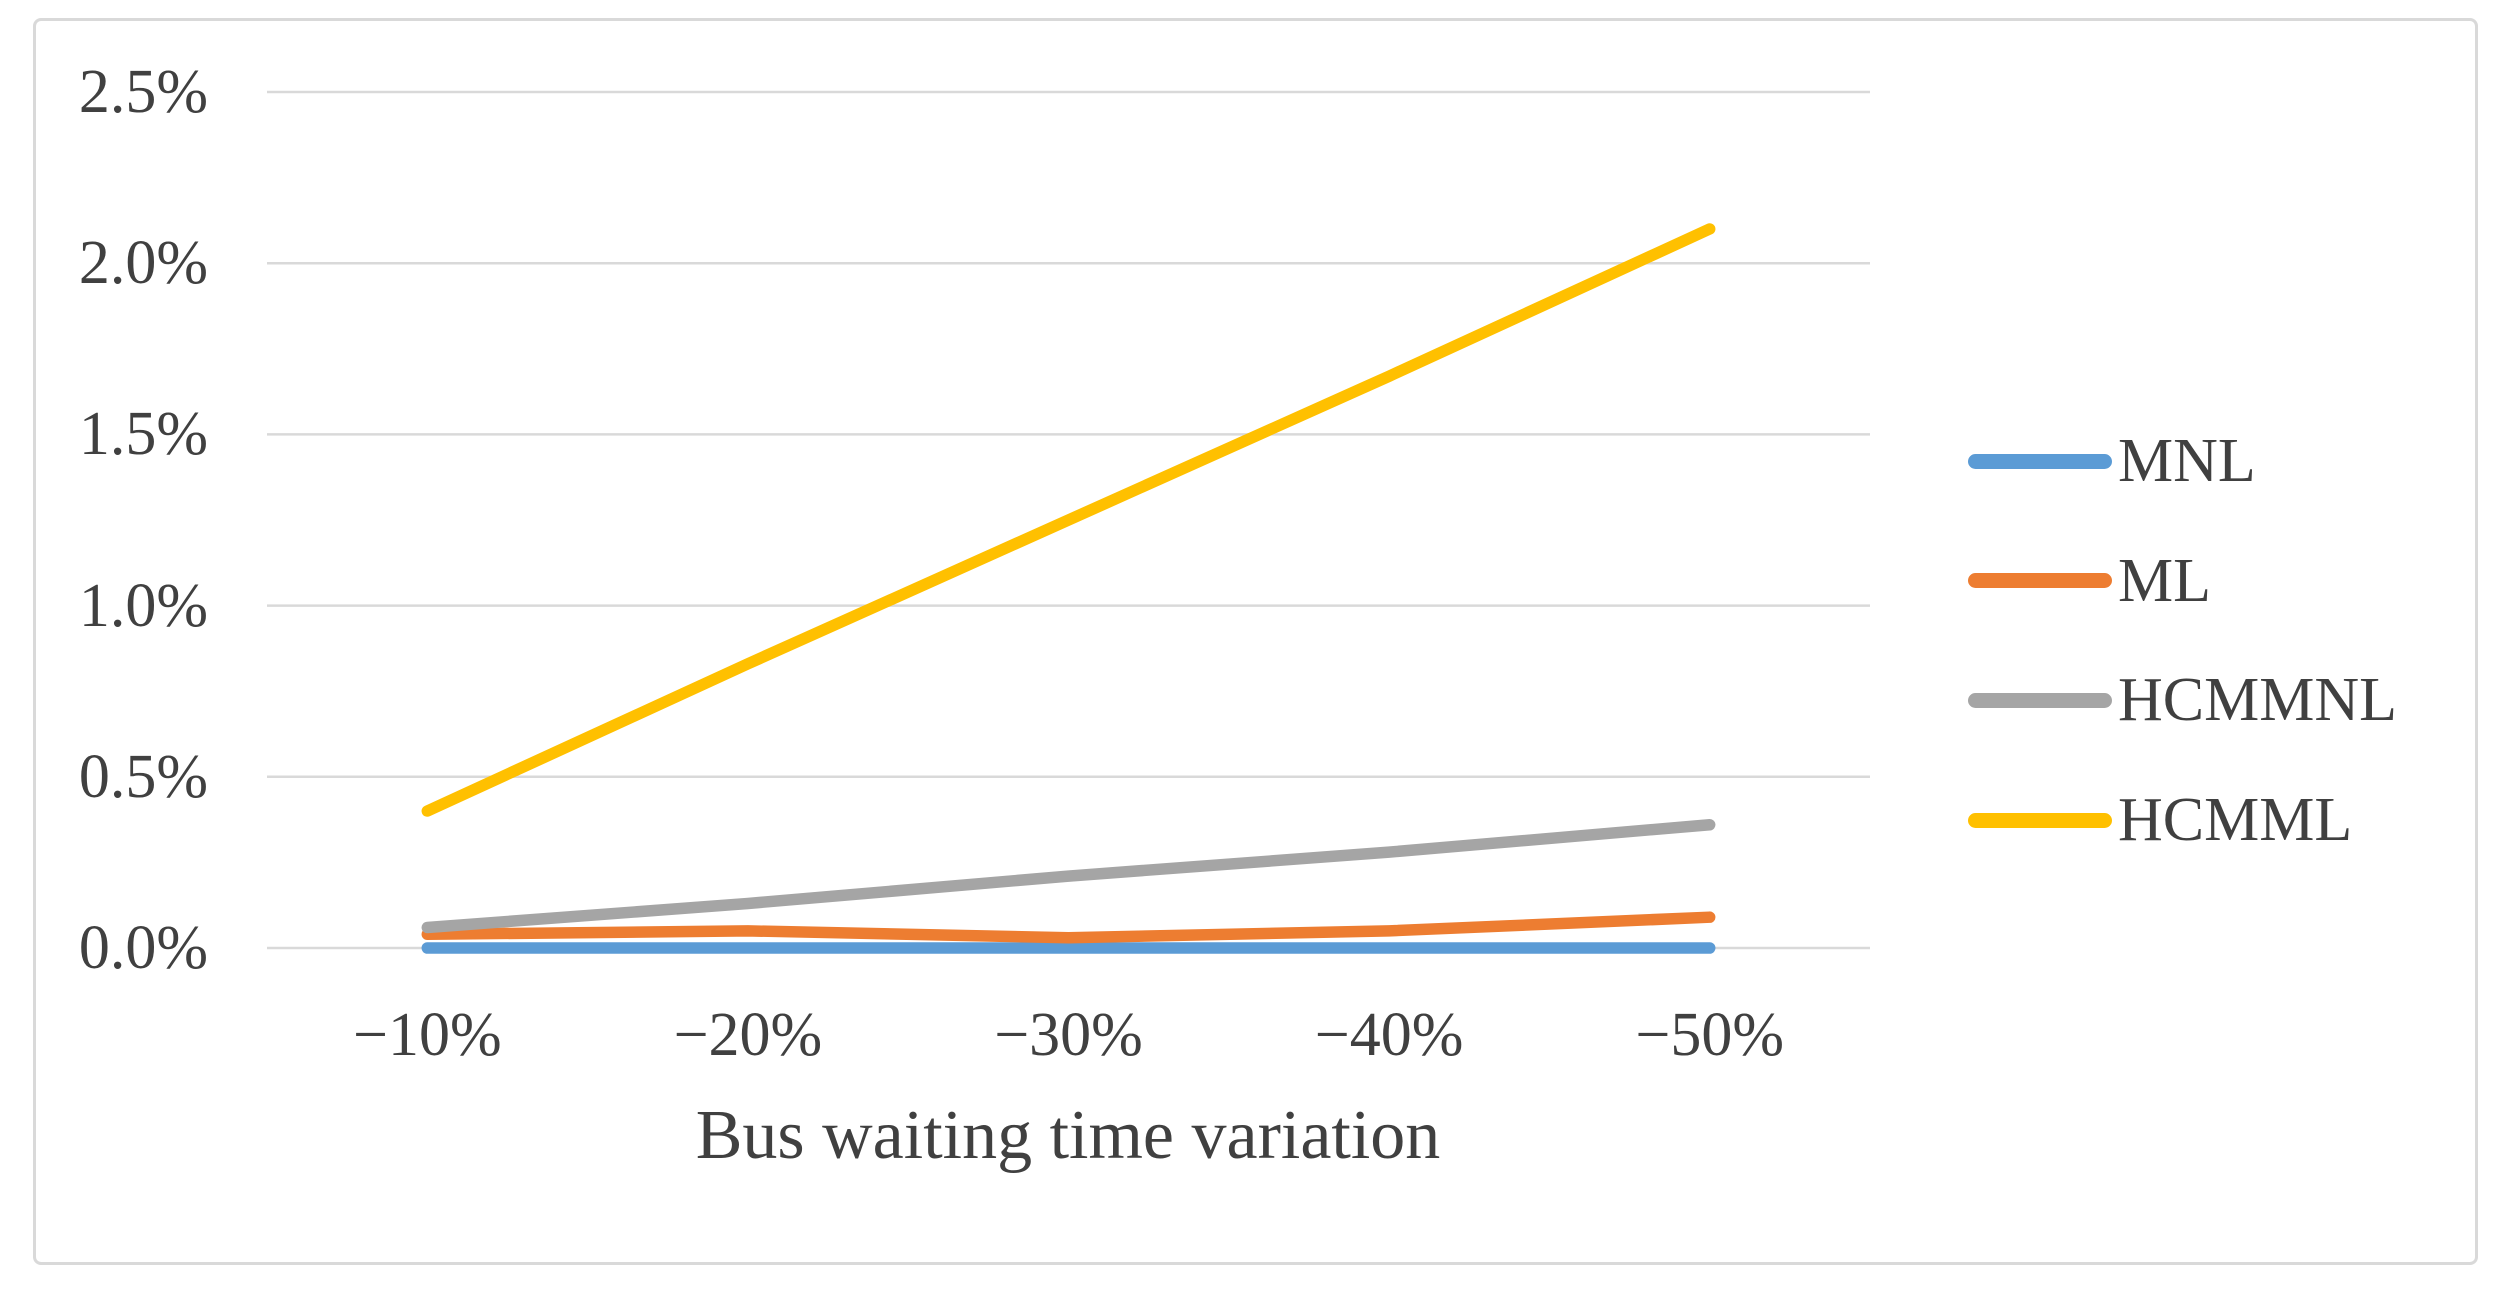  What do you see at coordinates (2040, 461) in the screenshot?
I see `legend-swatch-mnl` at bounding box center [2040, 461].